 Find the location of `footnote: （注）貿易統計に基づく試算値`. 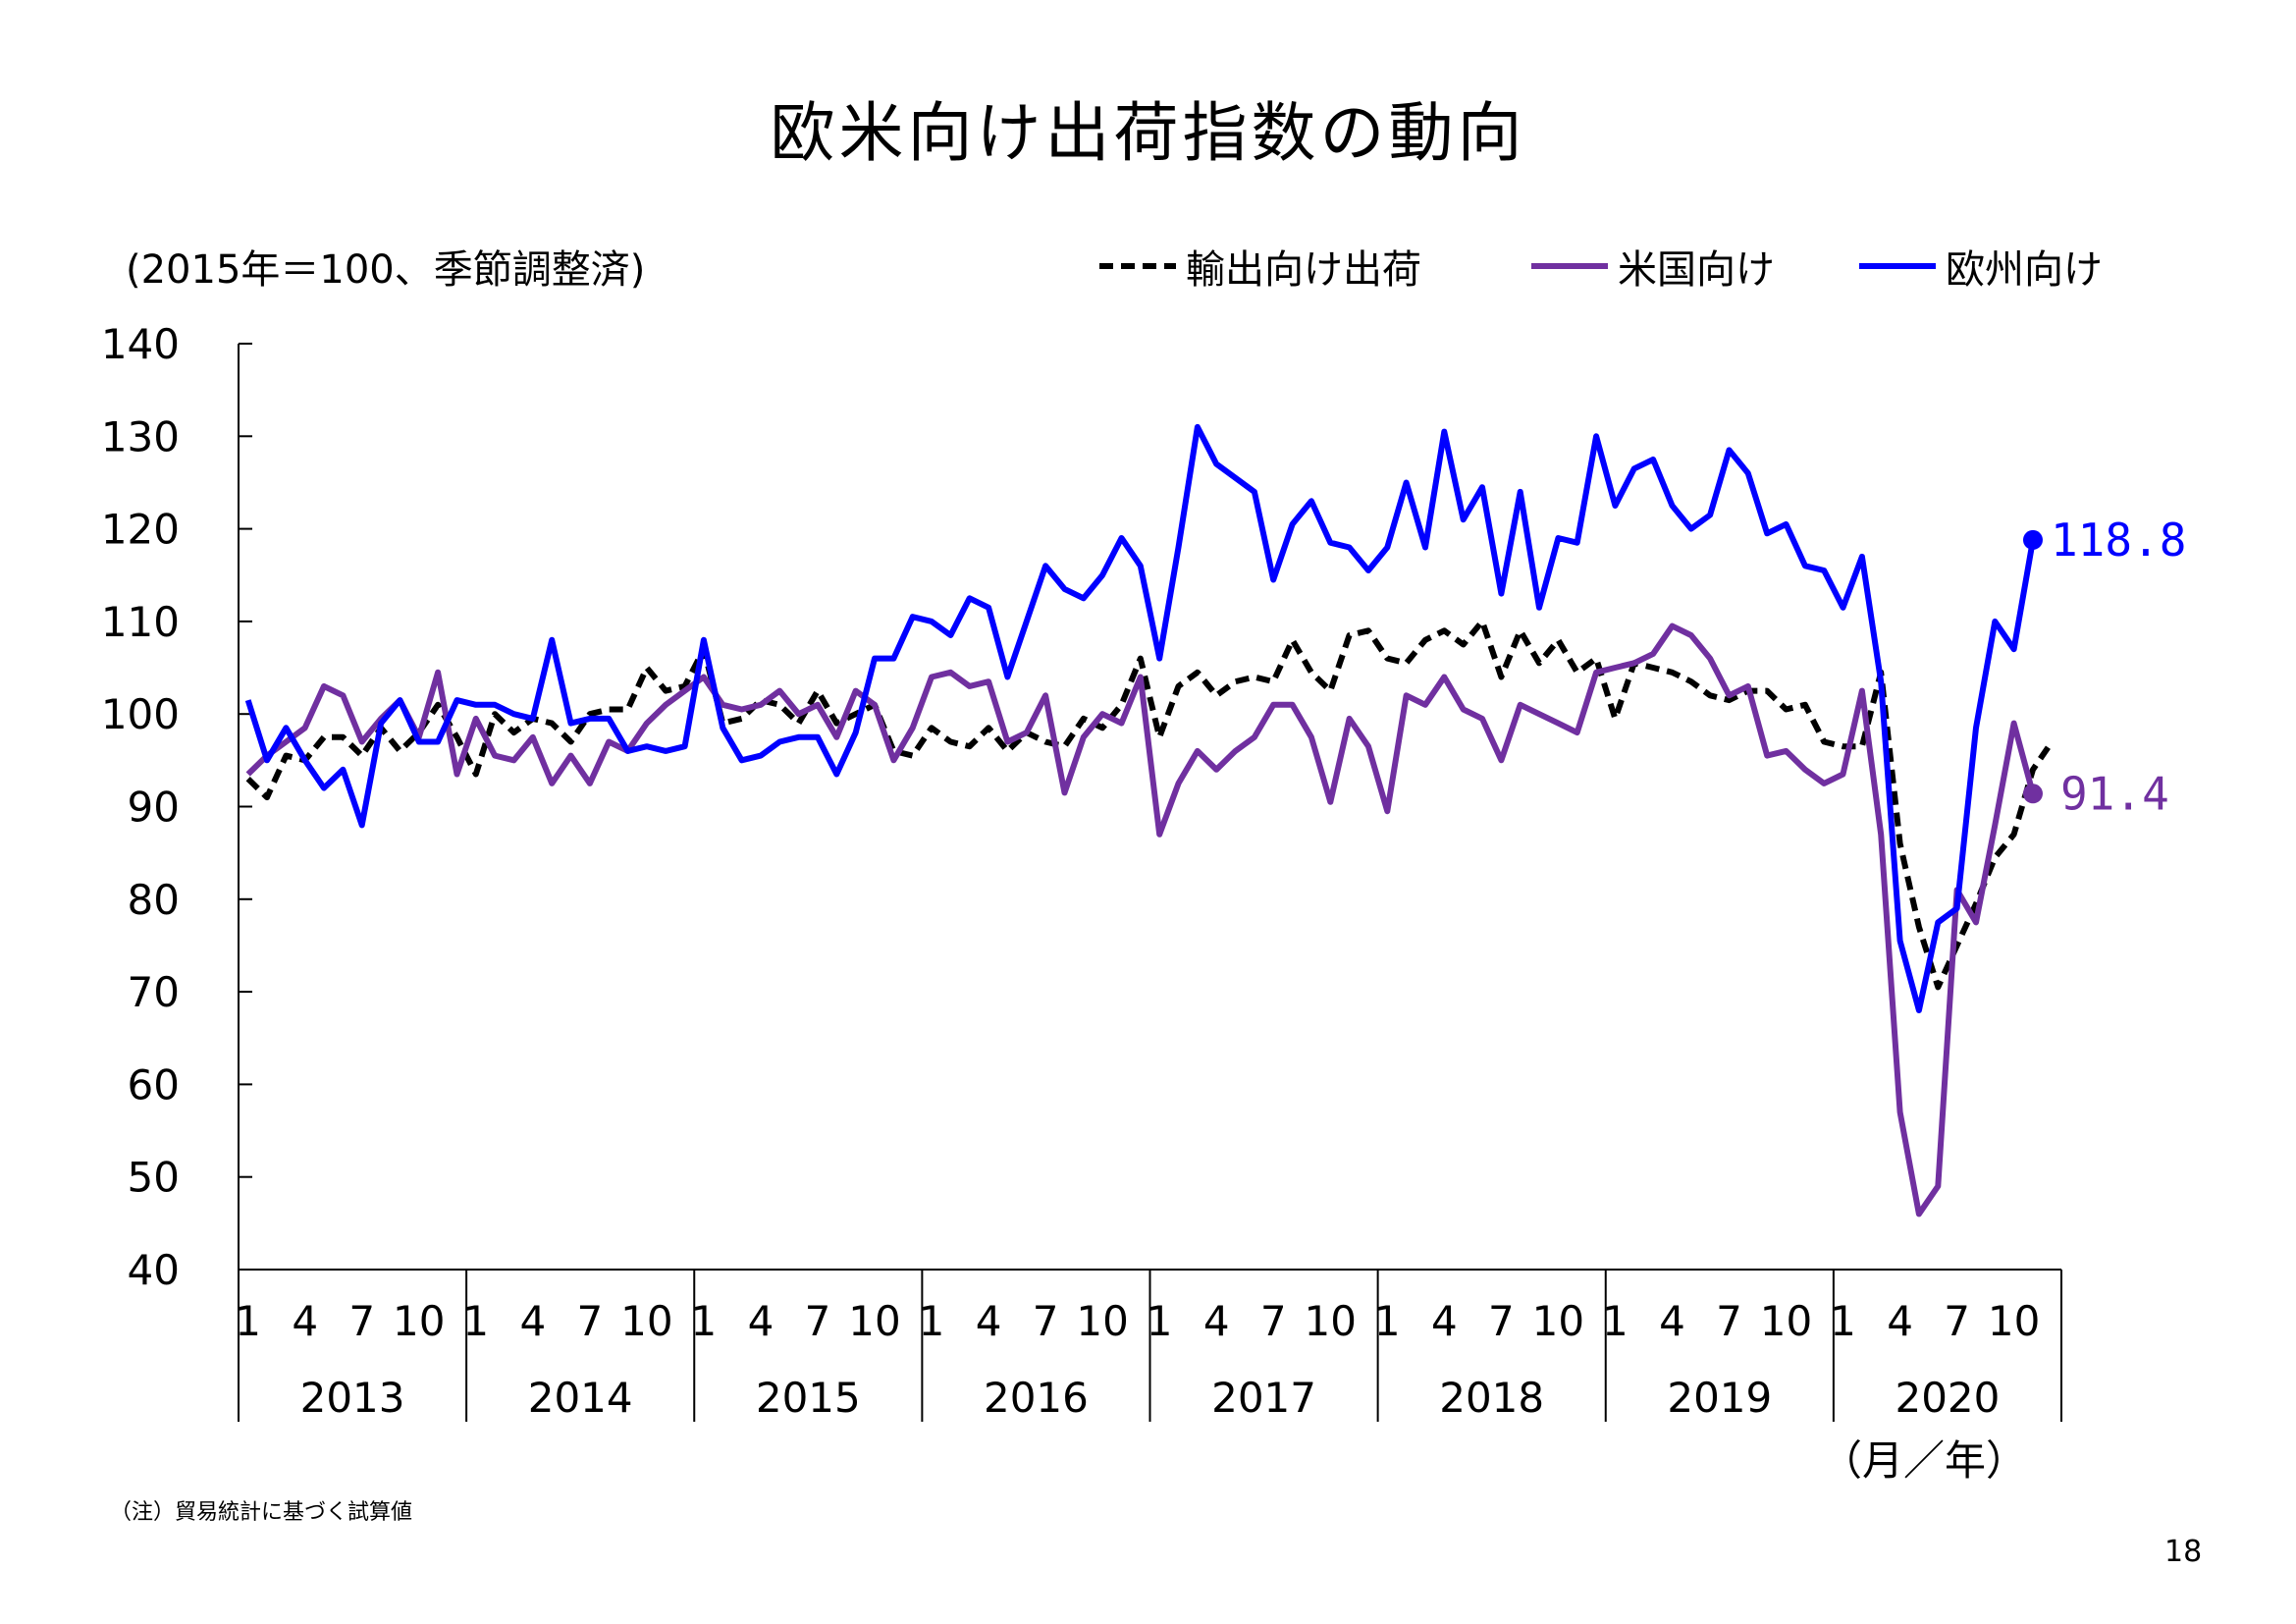

footnote: （注）貿易統計に基づく試算値 is located at coordinates (261, 1512).